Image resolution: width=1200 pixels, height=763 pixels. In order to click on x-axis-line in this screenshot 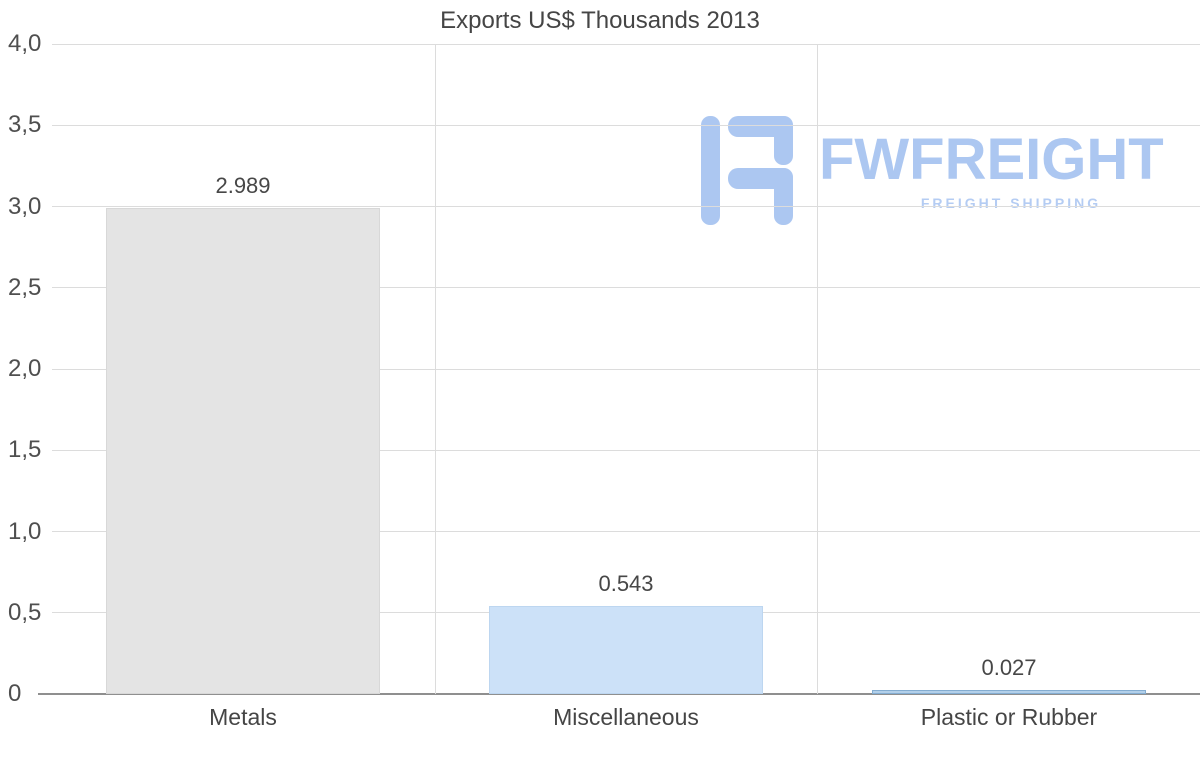, I will do `click(619, 694)`.